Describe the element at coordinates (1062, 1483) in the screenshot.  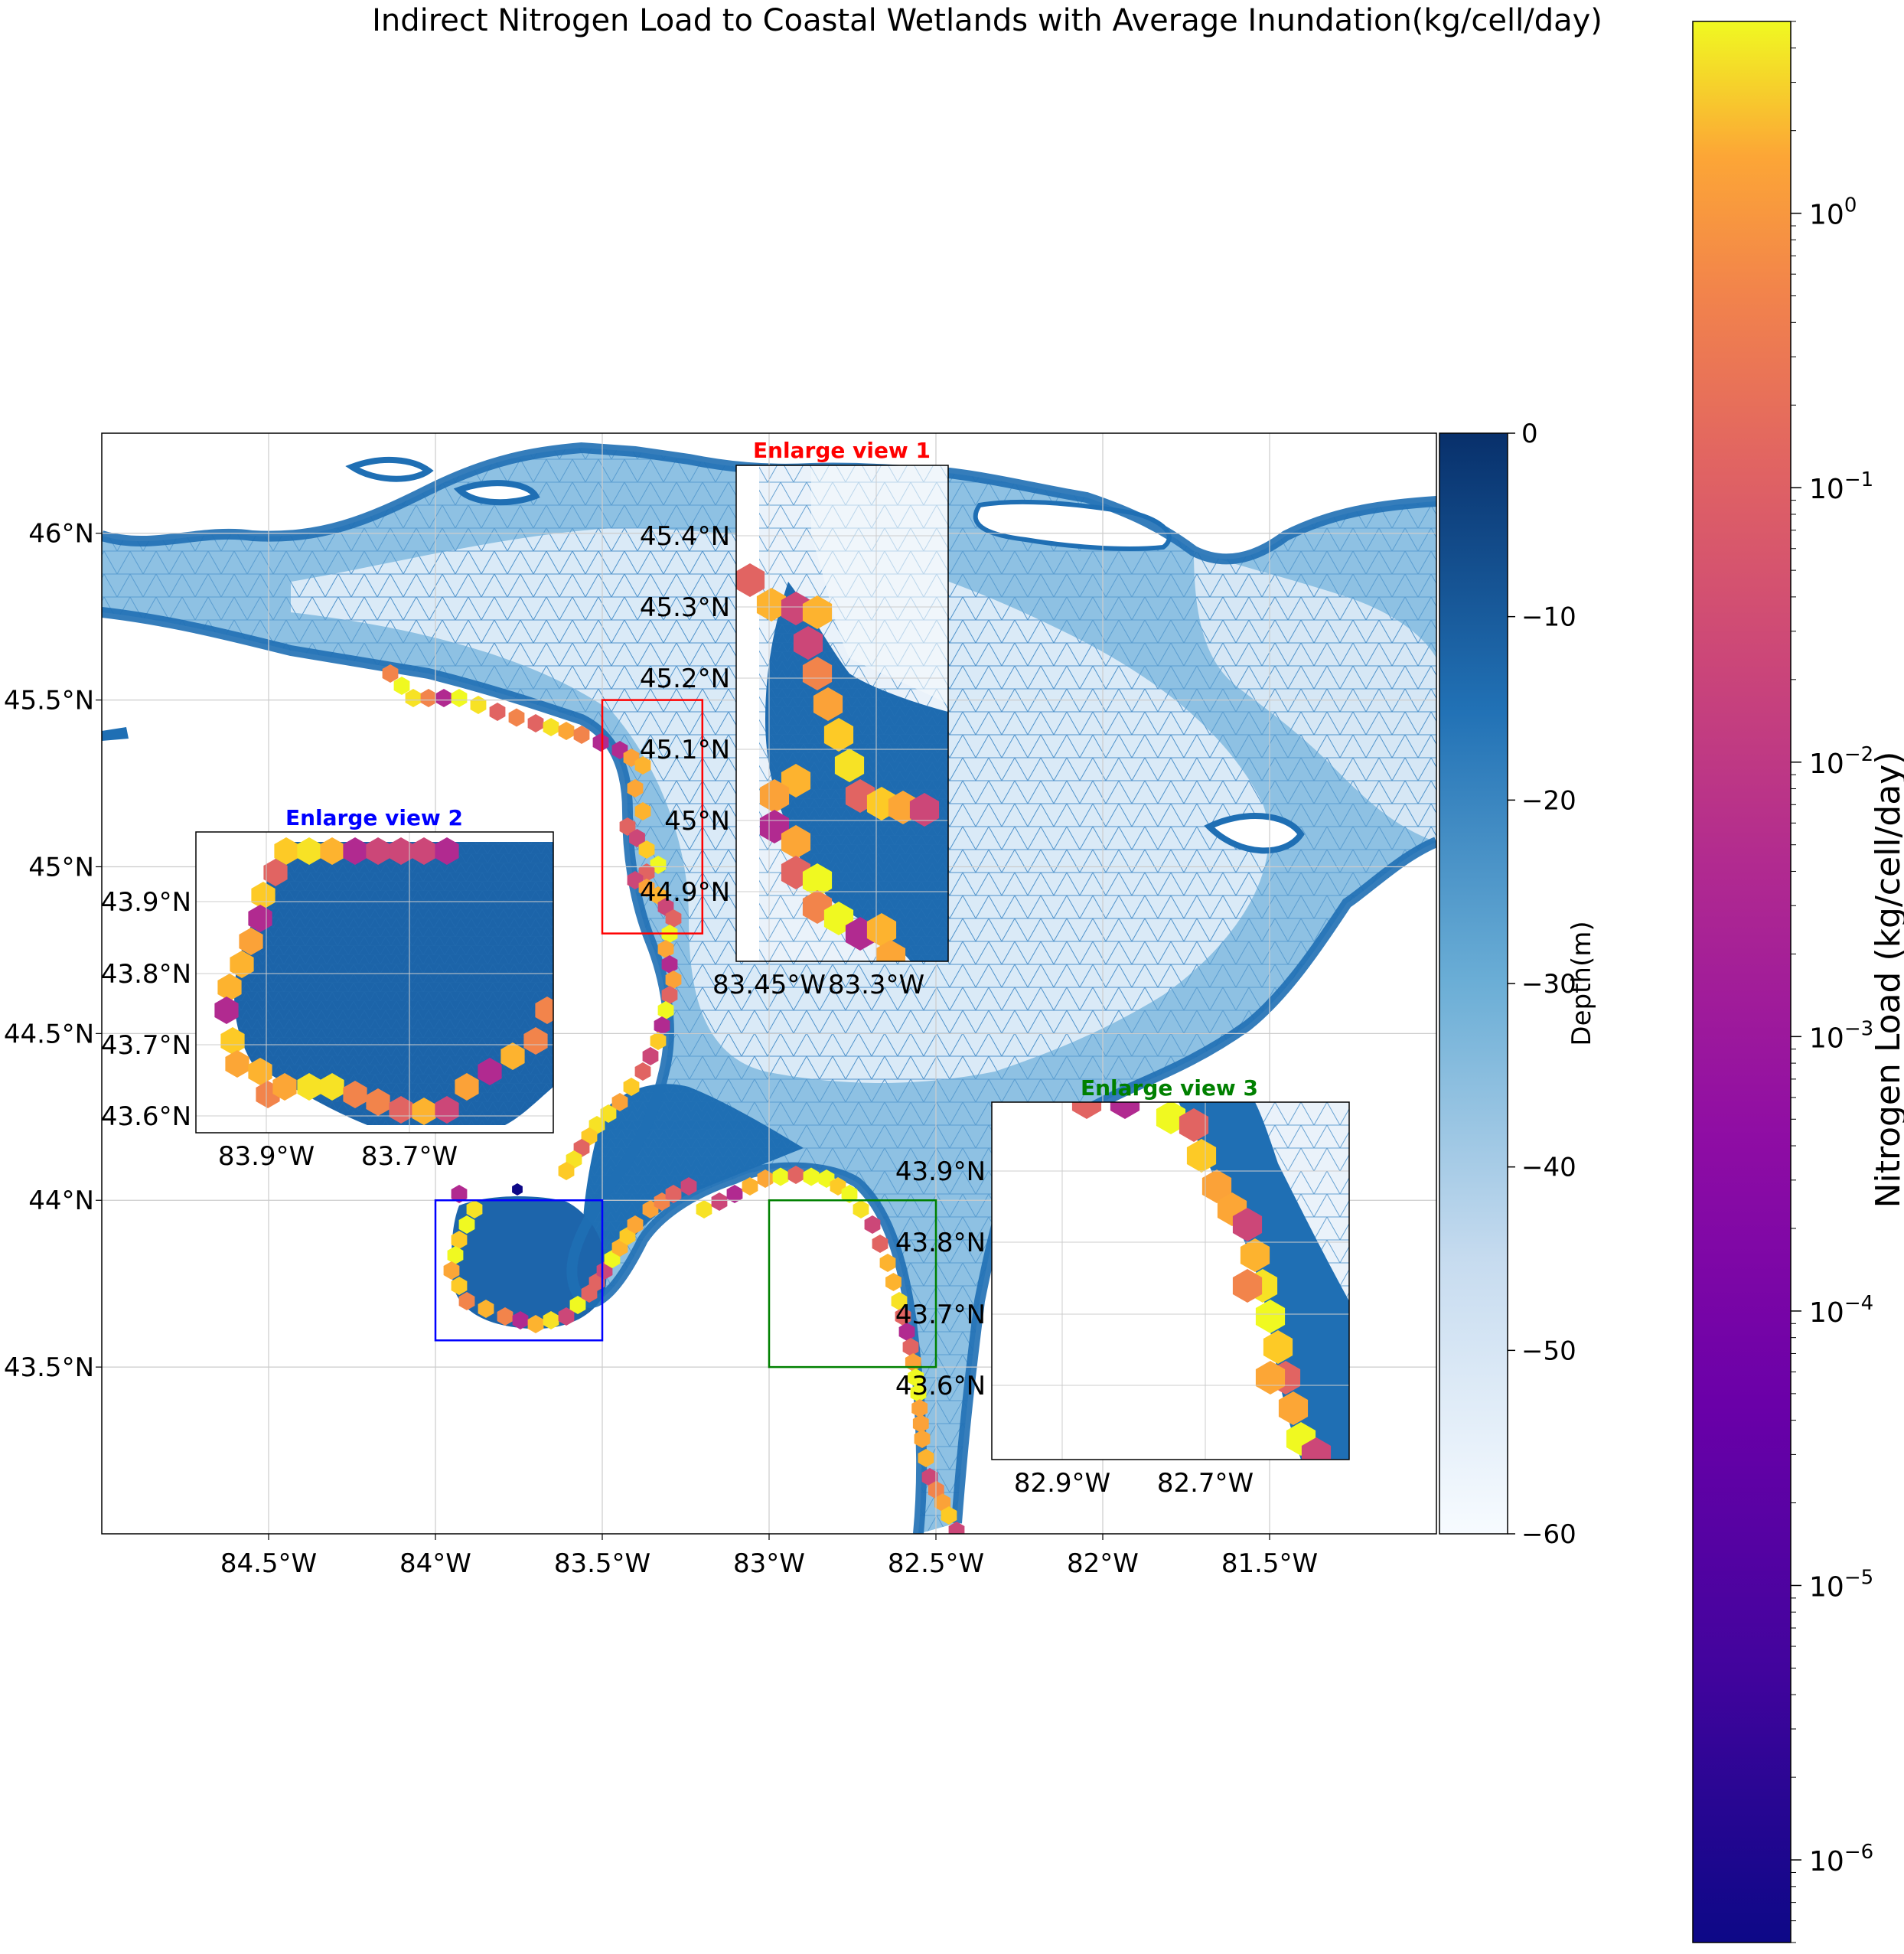
I see `inset3-lon-tick-label: 82.9°W` at that location.